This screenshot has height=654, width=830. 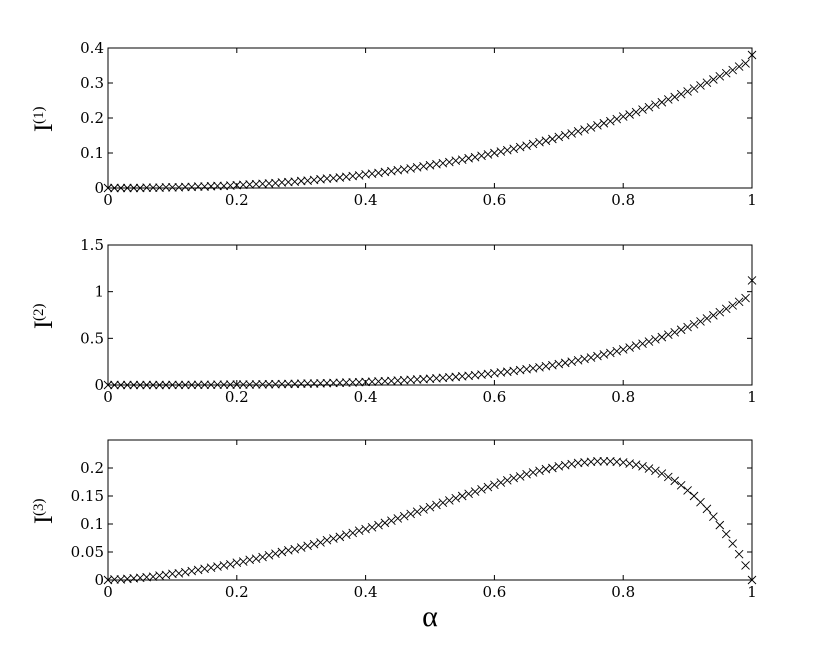 I want to click on panel-3-xtick-label: 0.8, so click(x=623, y=592).